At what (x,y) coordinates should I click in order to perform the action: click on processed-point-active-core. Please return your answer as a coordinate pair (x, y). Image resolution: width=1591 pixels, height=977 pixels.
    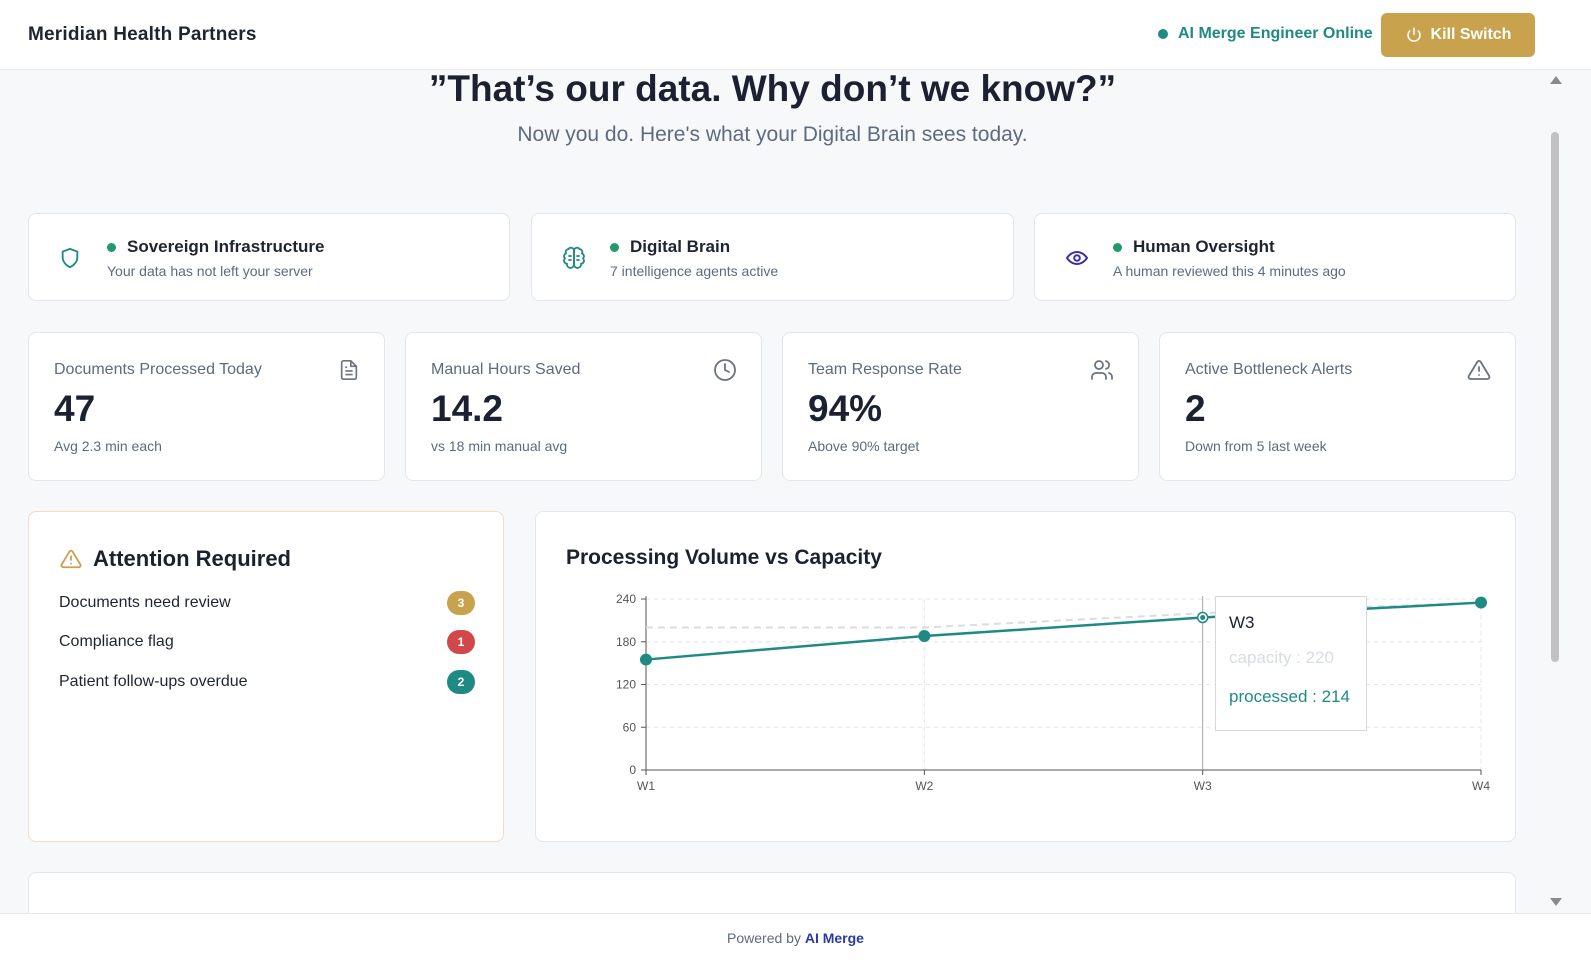
    Looking at the image, I should click on (1203, 618).